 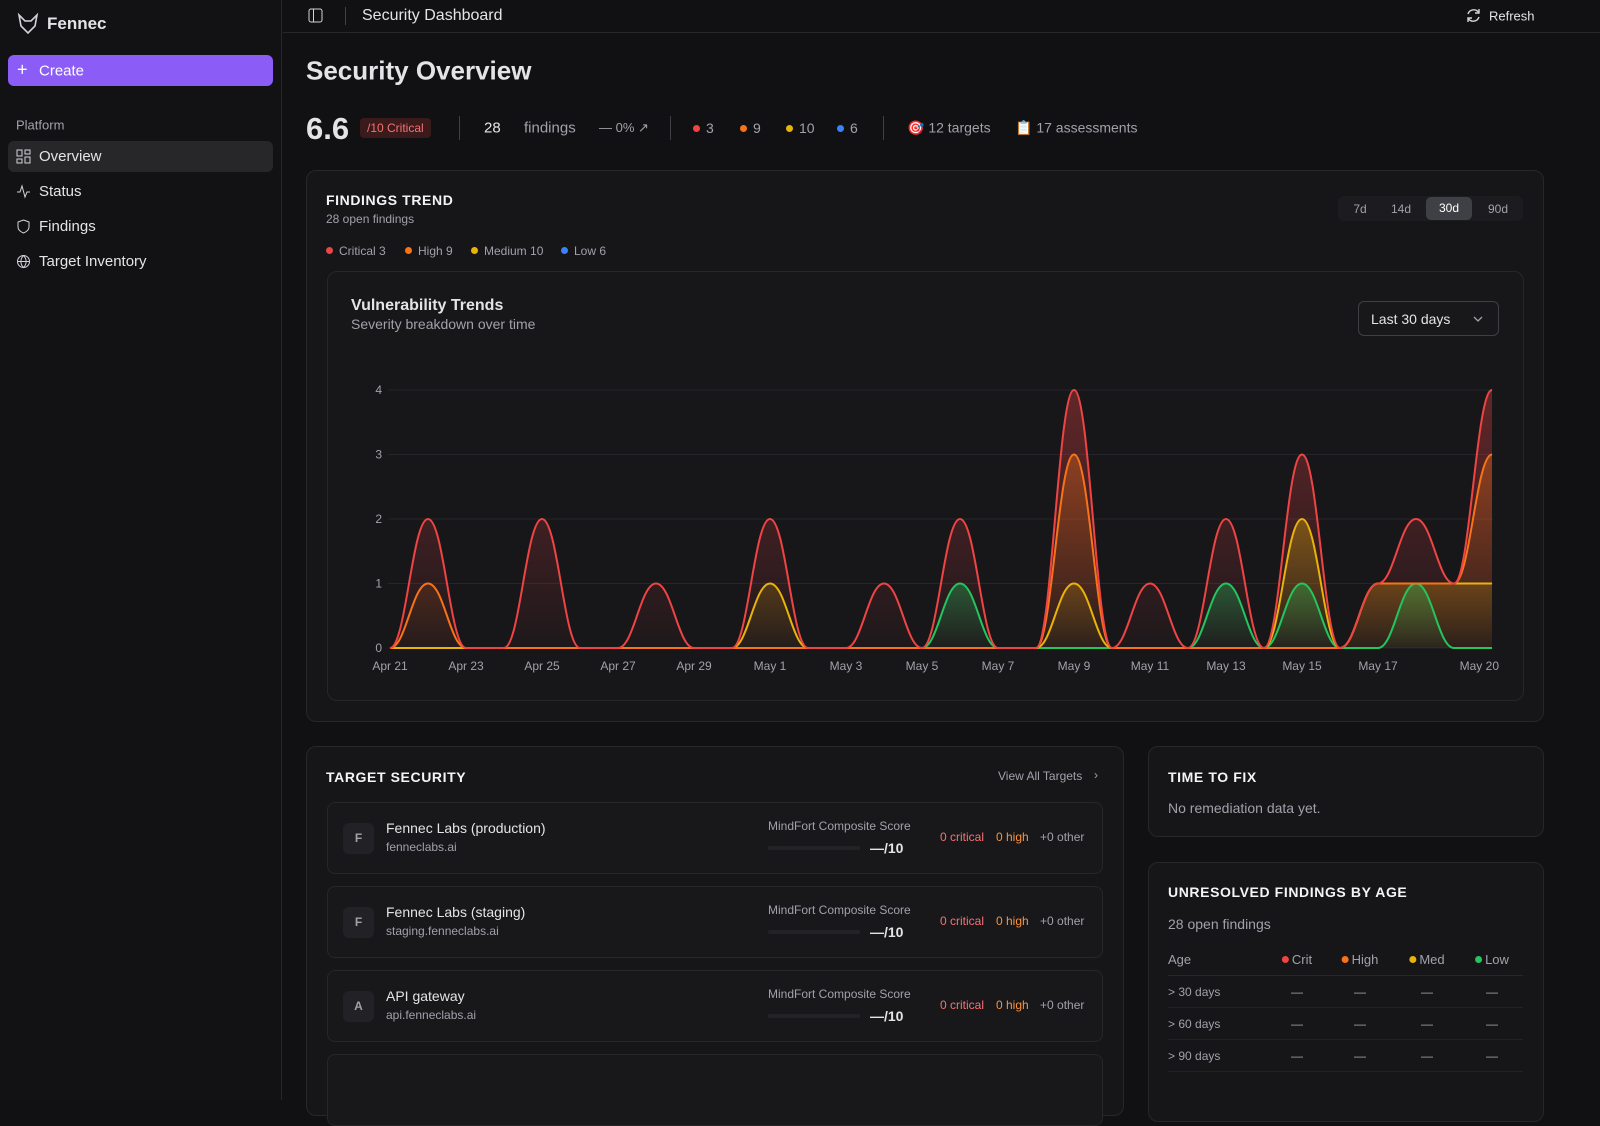 What do you see at coordinates (1194, 1024) in the screenshot?
I see `table-cell: > 60 days` at bounding box center [1194, 1024].